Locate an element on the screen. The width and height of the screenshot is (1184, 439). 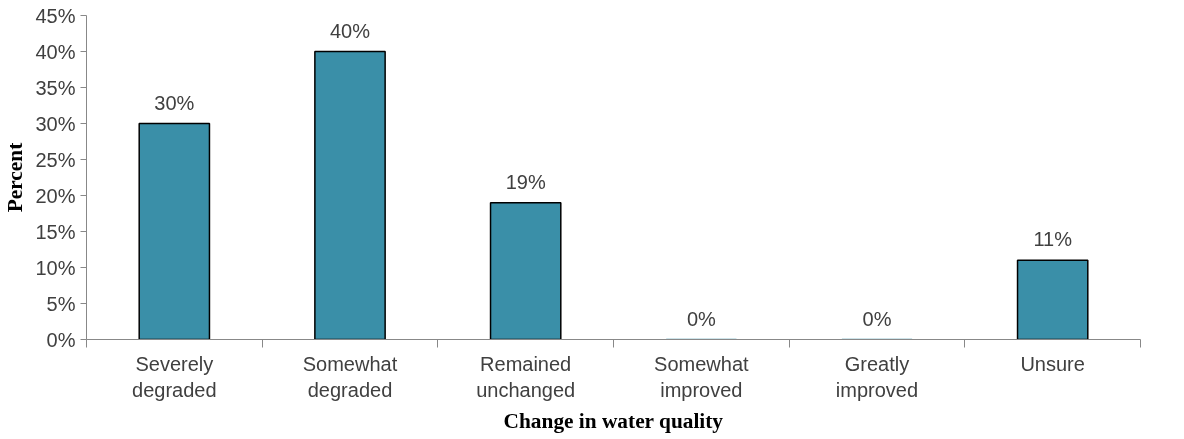
data-label: 19% is located at coordinates (525, 181).